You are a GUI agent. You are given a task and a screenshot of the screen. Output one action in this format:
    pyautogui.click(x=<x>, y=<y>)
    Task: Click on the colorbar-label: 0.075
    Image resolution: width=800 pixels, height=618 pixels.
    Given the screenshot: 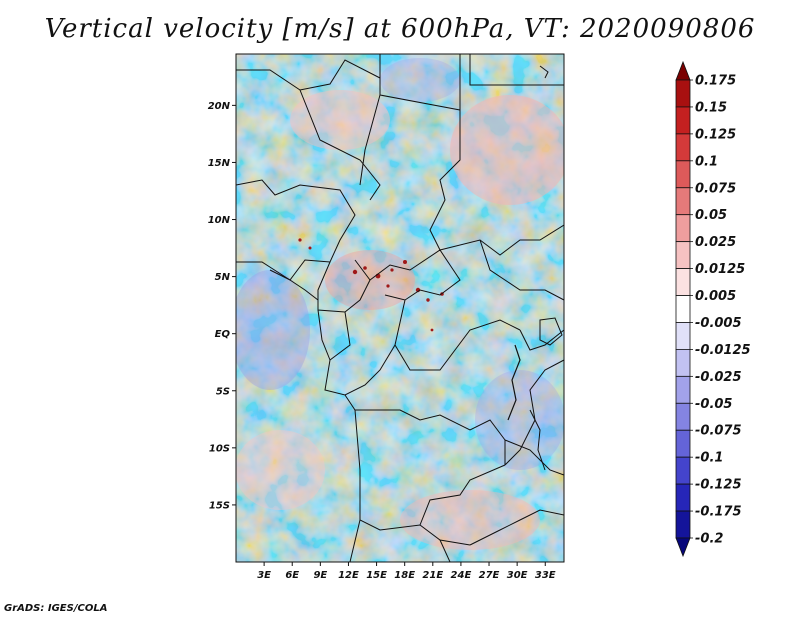 What is the action you would take?
    pyautogui.click(x=715, y=188)
    